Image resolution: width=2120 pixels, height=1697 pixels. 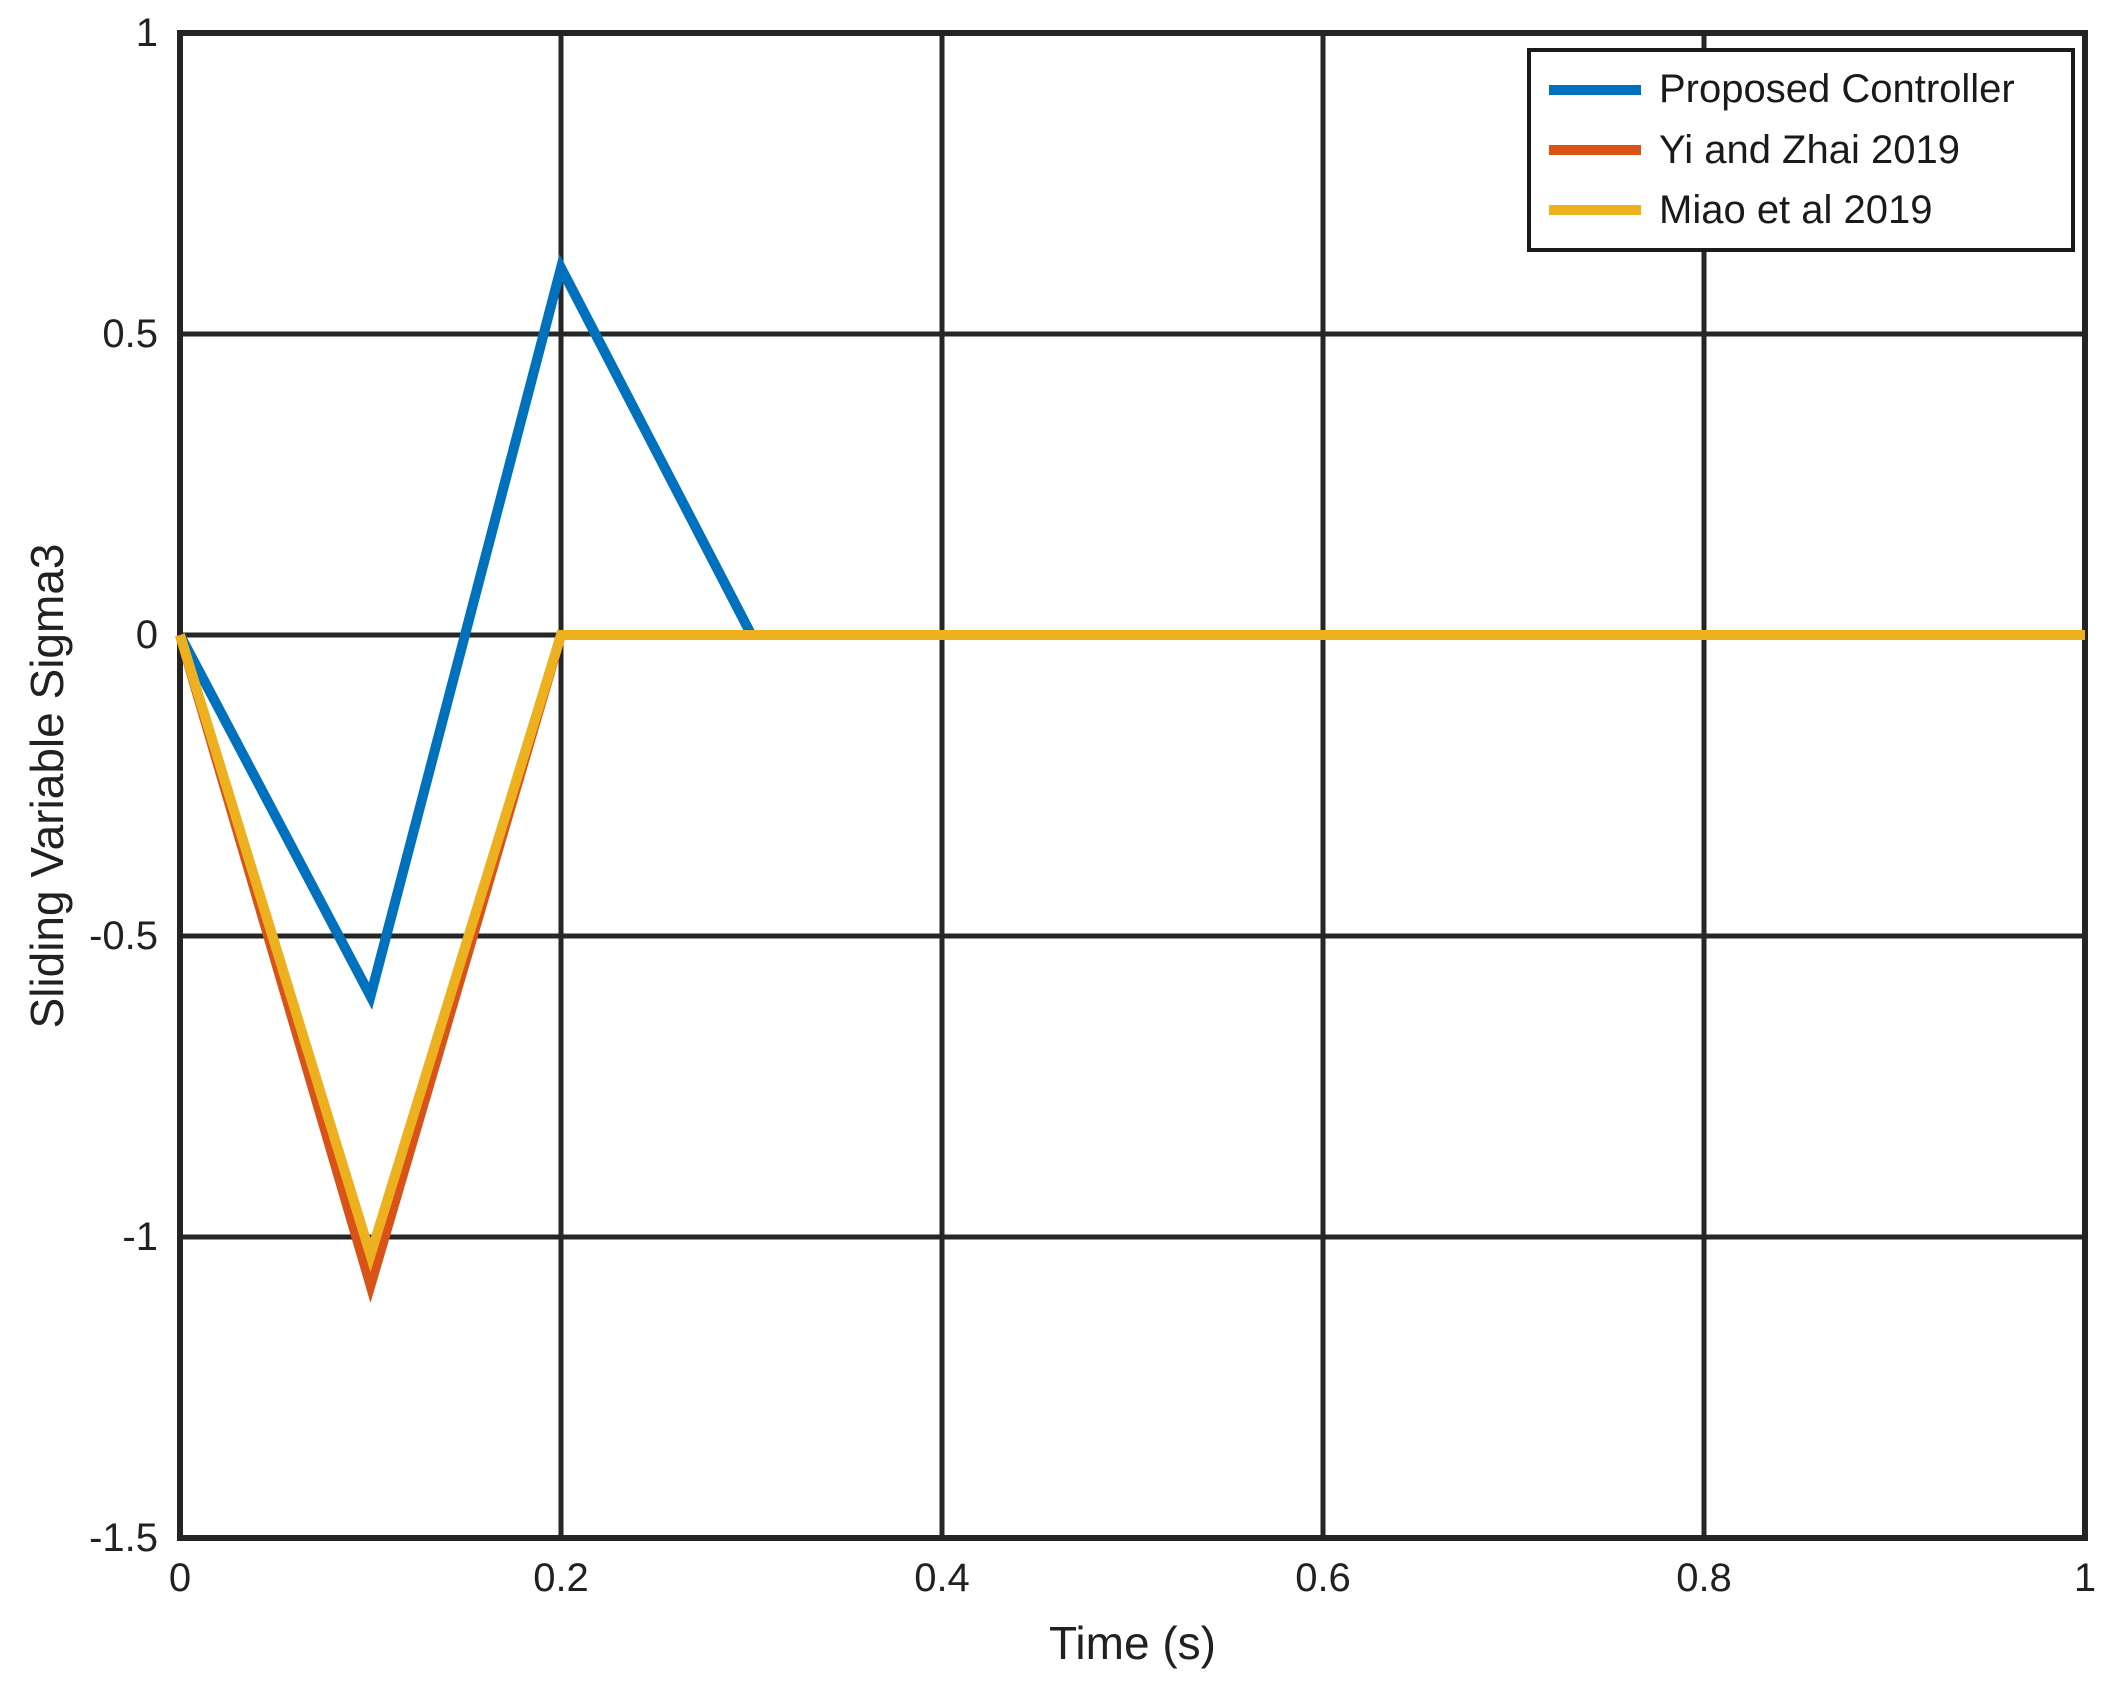 What do you see at coordinates (1704, 1578) in the screenshot?
I see `x-tick-label: 0.8` at bounding box center [1704, 1578].